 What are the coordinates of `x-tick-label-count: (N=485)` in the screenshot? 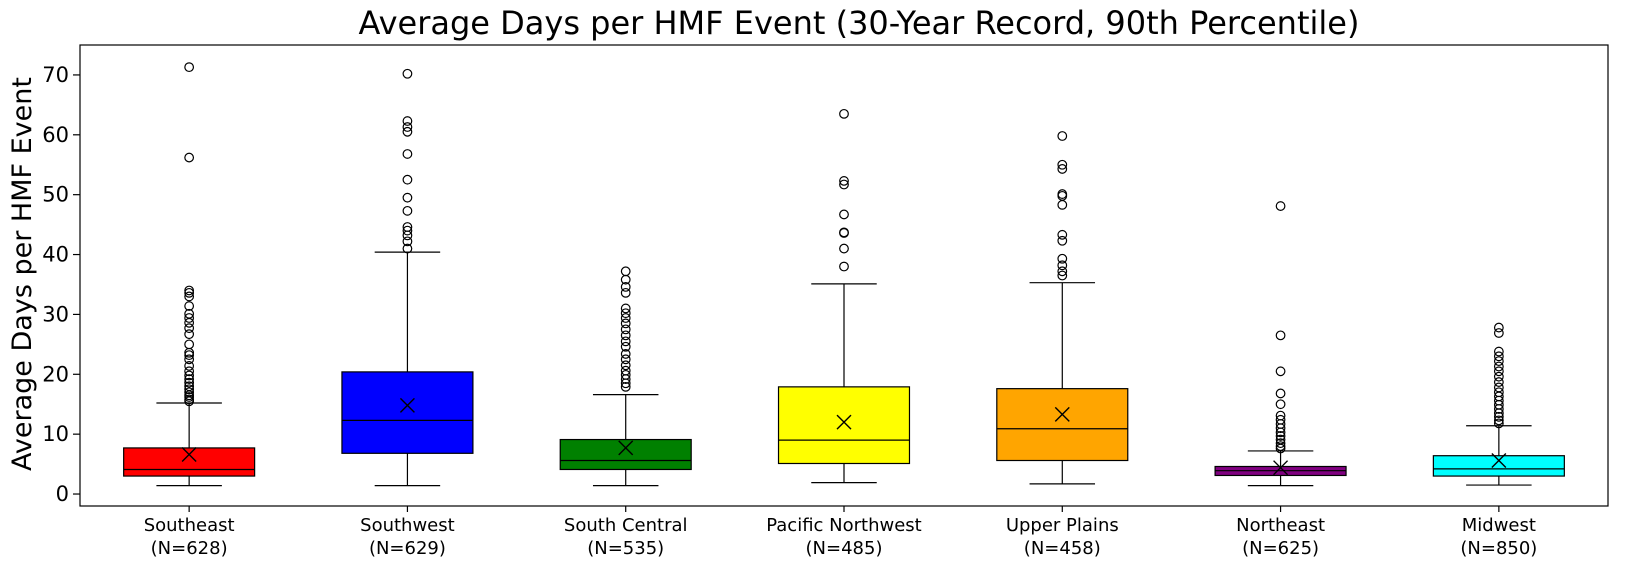 It's located at (844, 548).